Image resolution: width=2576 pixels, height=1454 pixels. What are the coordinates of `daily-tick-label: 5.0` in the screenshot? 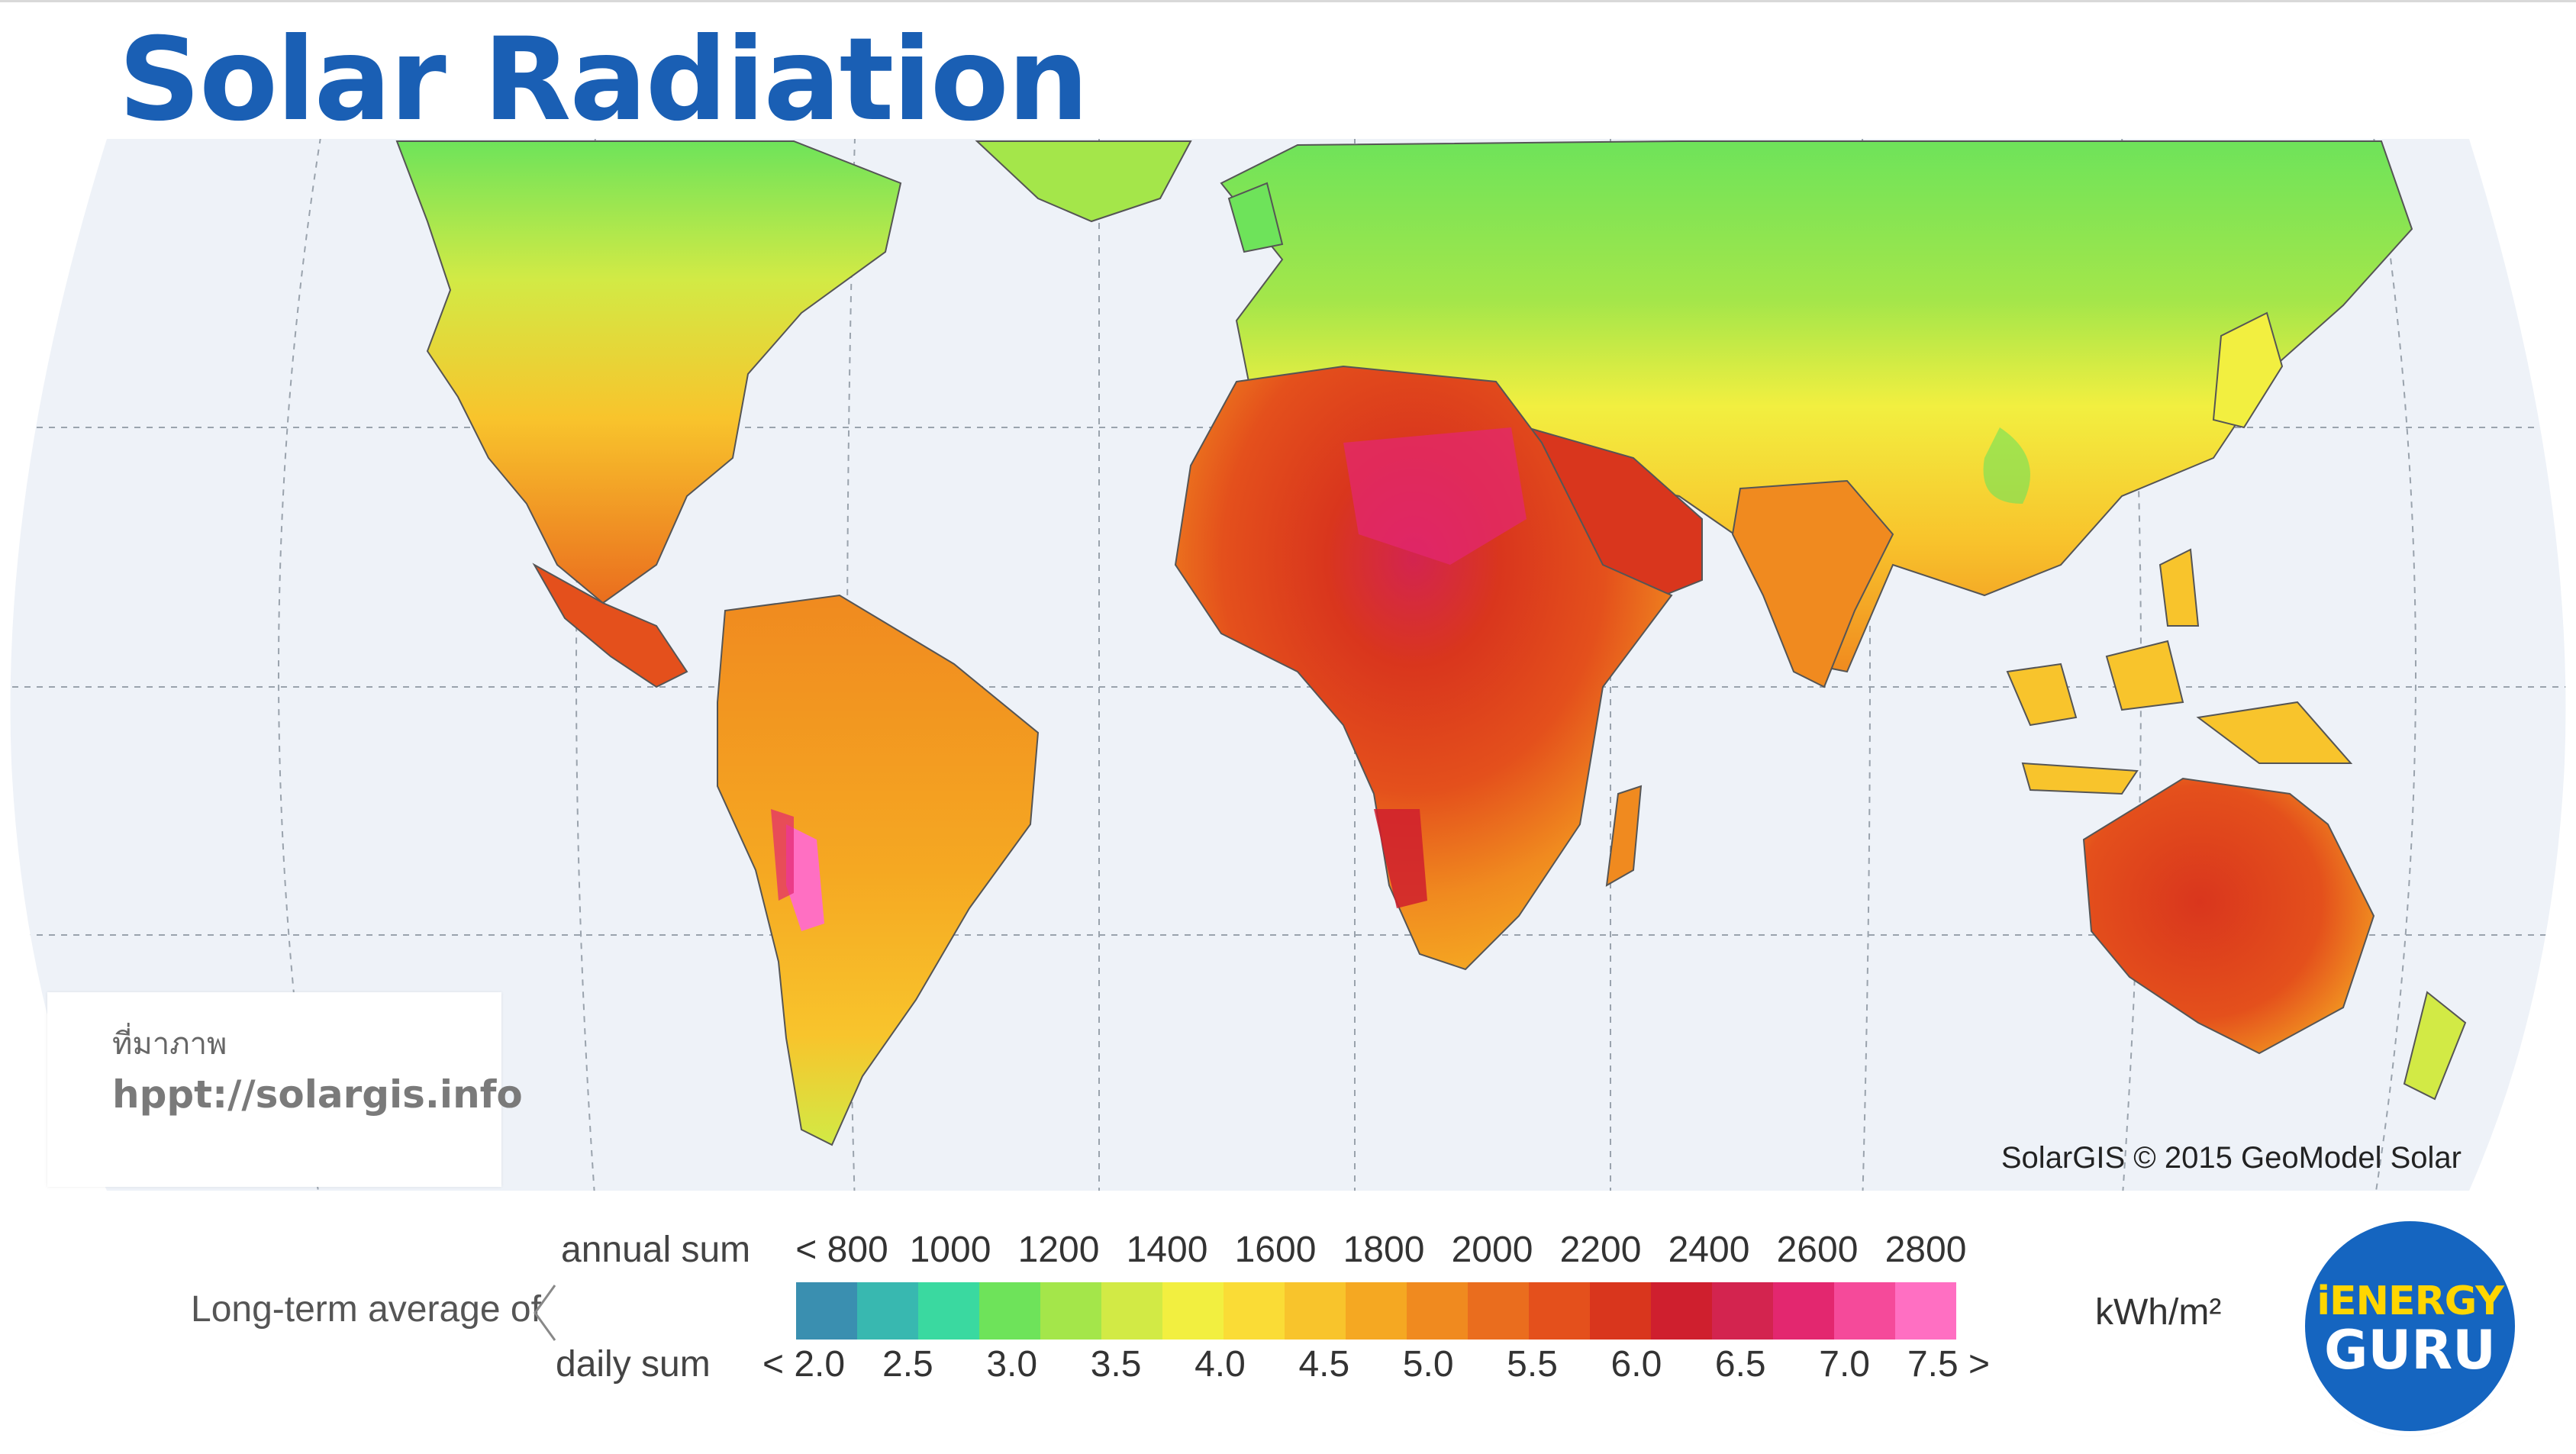 It's located at (1428, 1364).